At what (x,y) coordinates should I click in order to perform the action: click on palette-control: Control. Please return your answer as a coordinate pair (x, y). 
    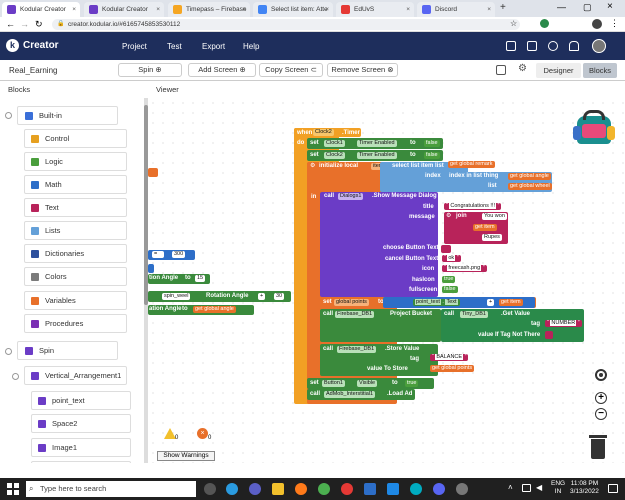
    Looking at the image, I should click on (75, 138).